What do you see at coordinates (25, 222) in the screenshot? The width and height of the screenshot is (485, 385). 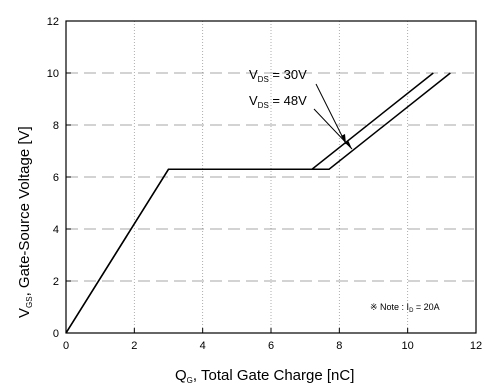 I see `y-axis-label: VGS, Gate-Source Voltage [V]` at bounding box center [25, 222].